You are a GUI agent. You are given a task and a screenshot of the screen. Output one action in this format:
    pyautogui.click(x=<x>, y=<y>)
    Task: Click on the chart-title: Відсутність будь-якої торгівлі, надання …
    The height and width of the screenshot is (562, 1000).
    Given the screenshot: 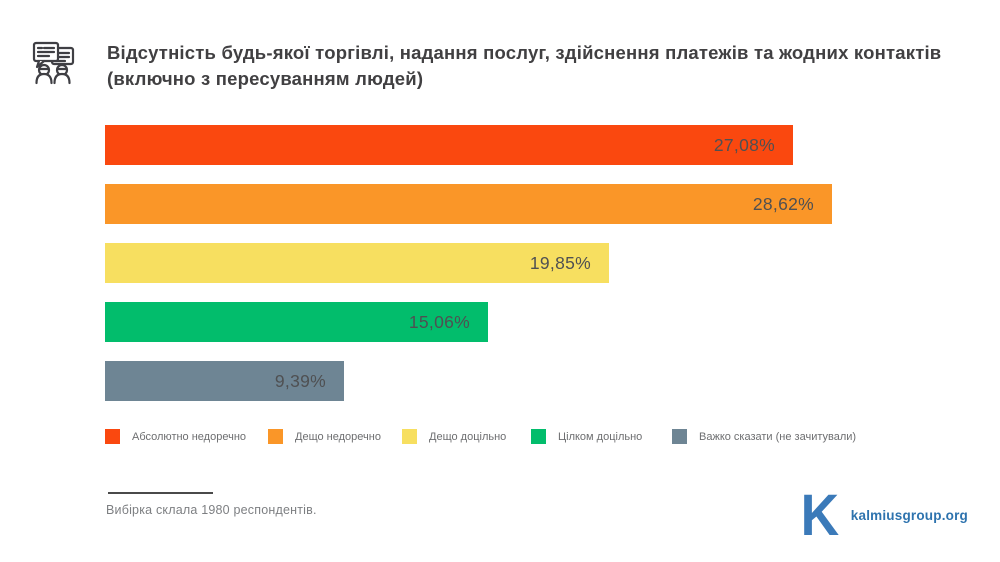 What is the action you would take?
    pyautogui.click(x=537, y=65)
    